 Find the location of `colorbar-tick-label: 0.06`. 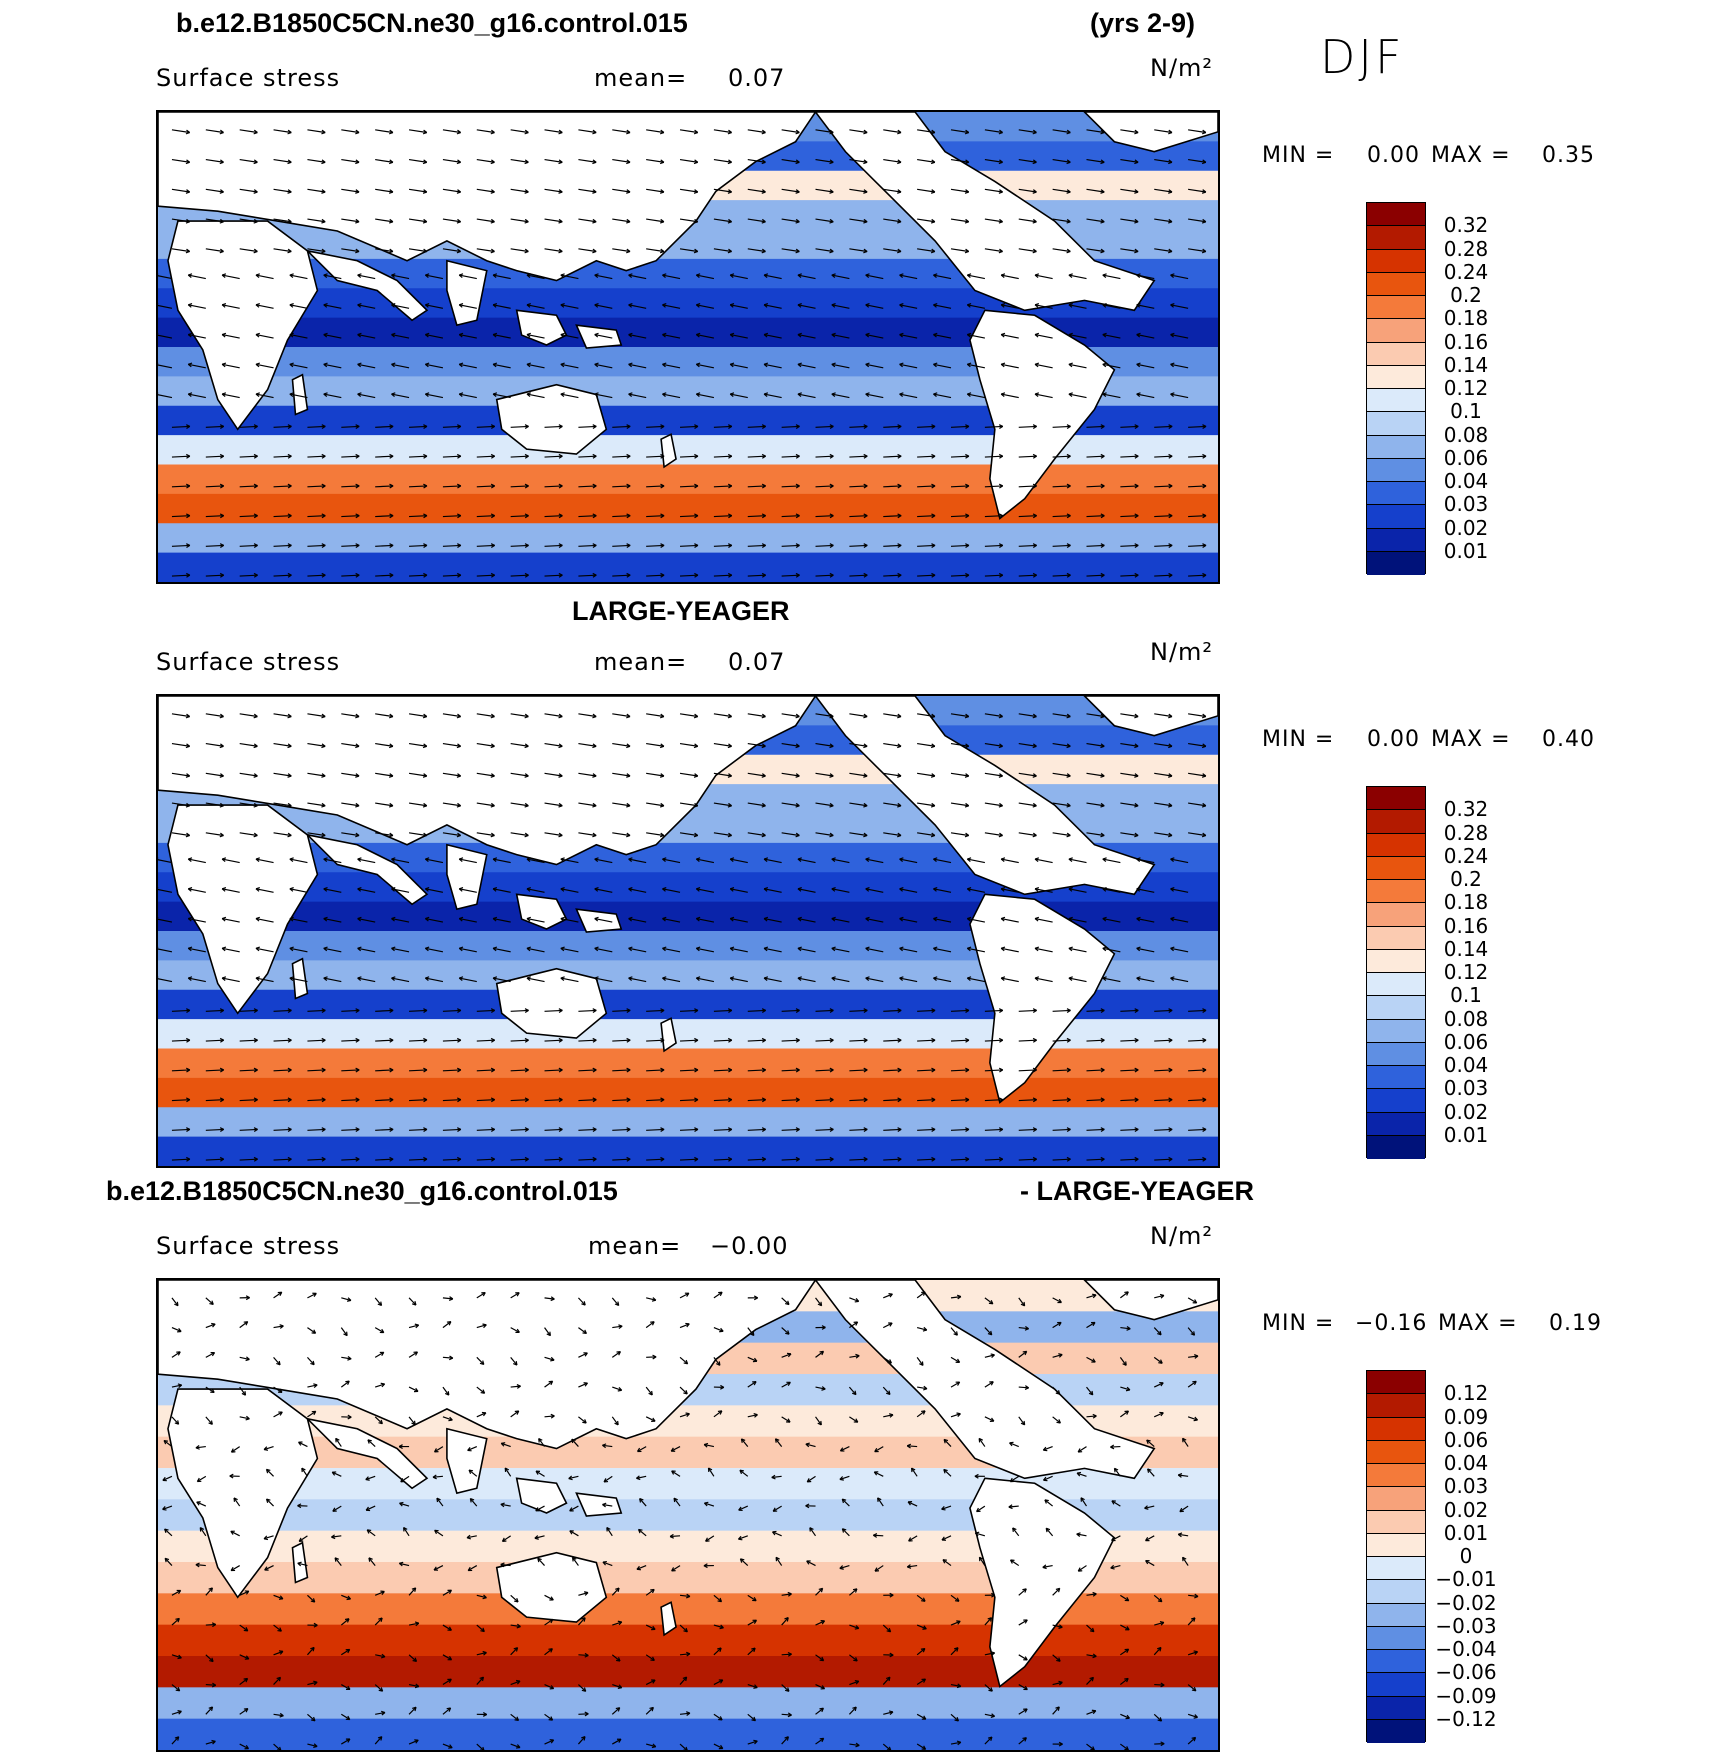

colorbar-tick-label: 0.06 is located at coordinates (1466, 1439).